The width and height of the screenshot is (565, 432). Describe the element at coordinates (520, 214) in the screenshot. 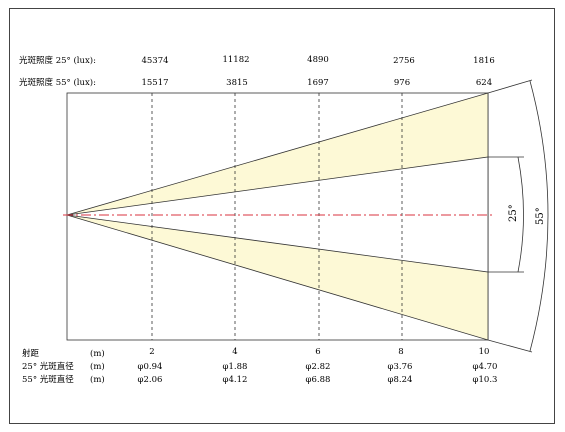

I see `narrow-angle-arc` at that location.